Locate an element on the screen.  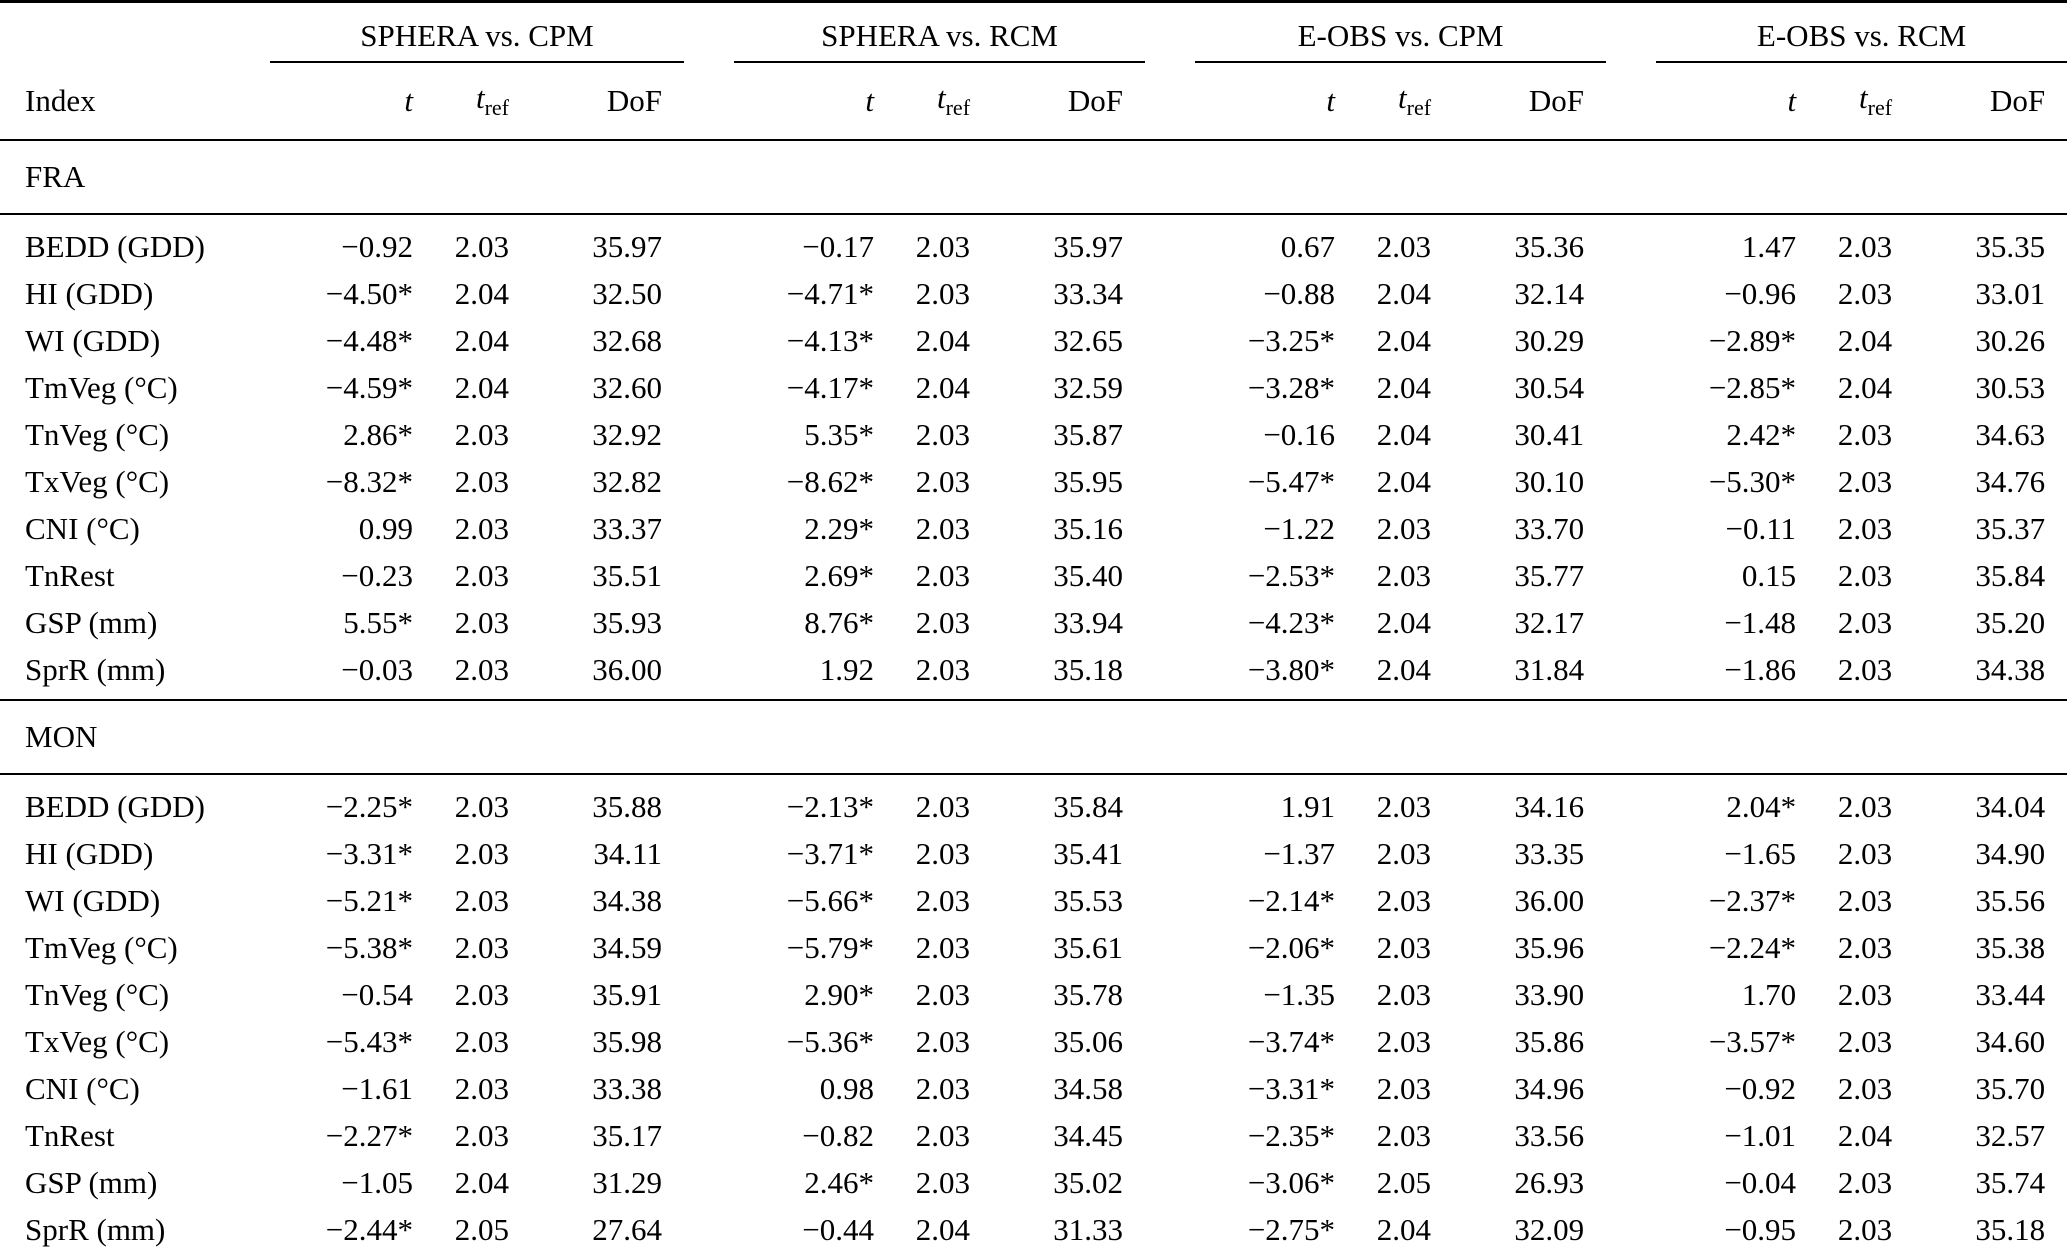
dof-value-cell: 34.11 is located at coordinates (628, 853).